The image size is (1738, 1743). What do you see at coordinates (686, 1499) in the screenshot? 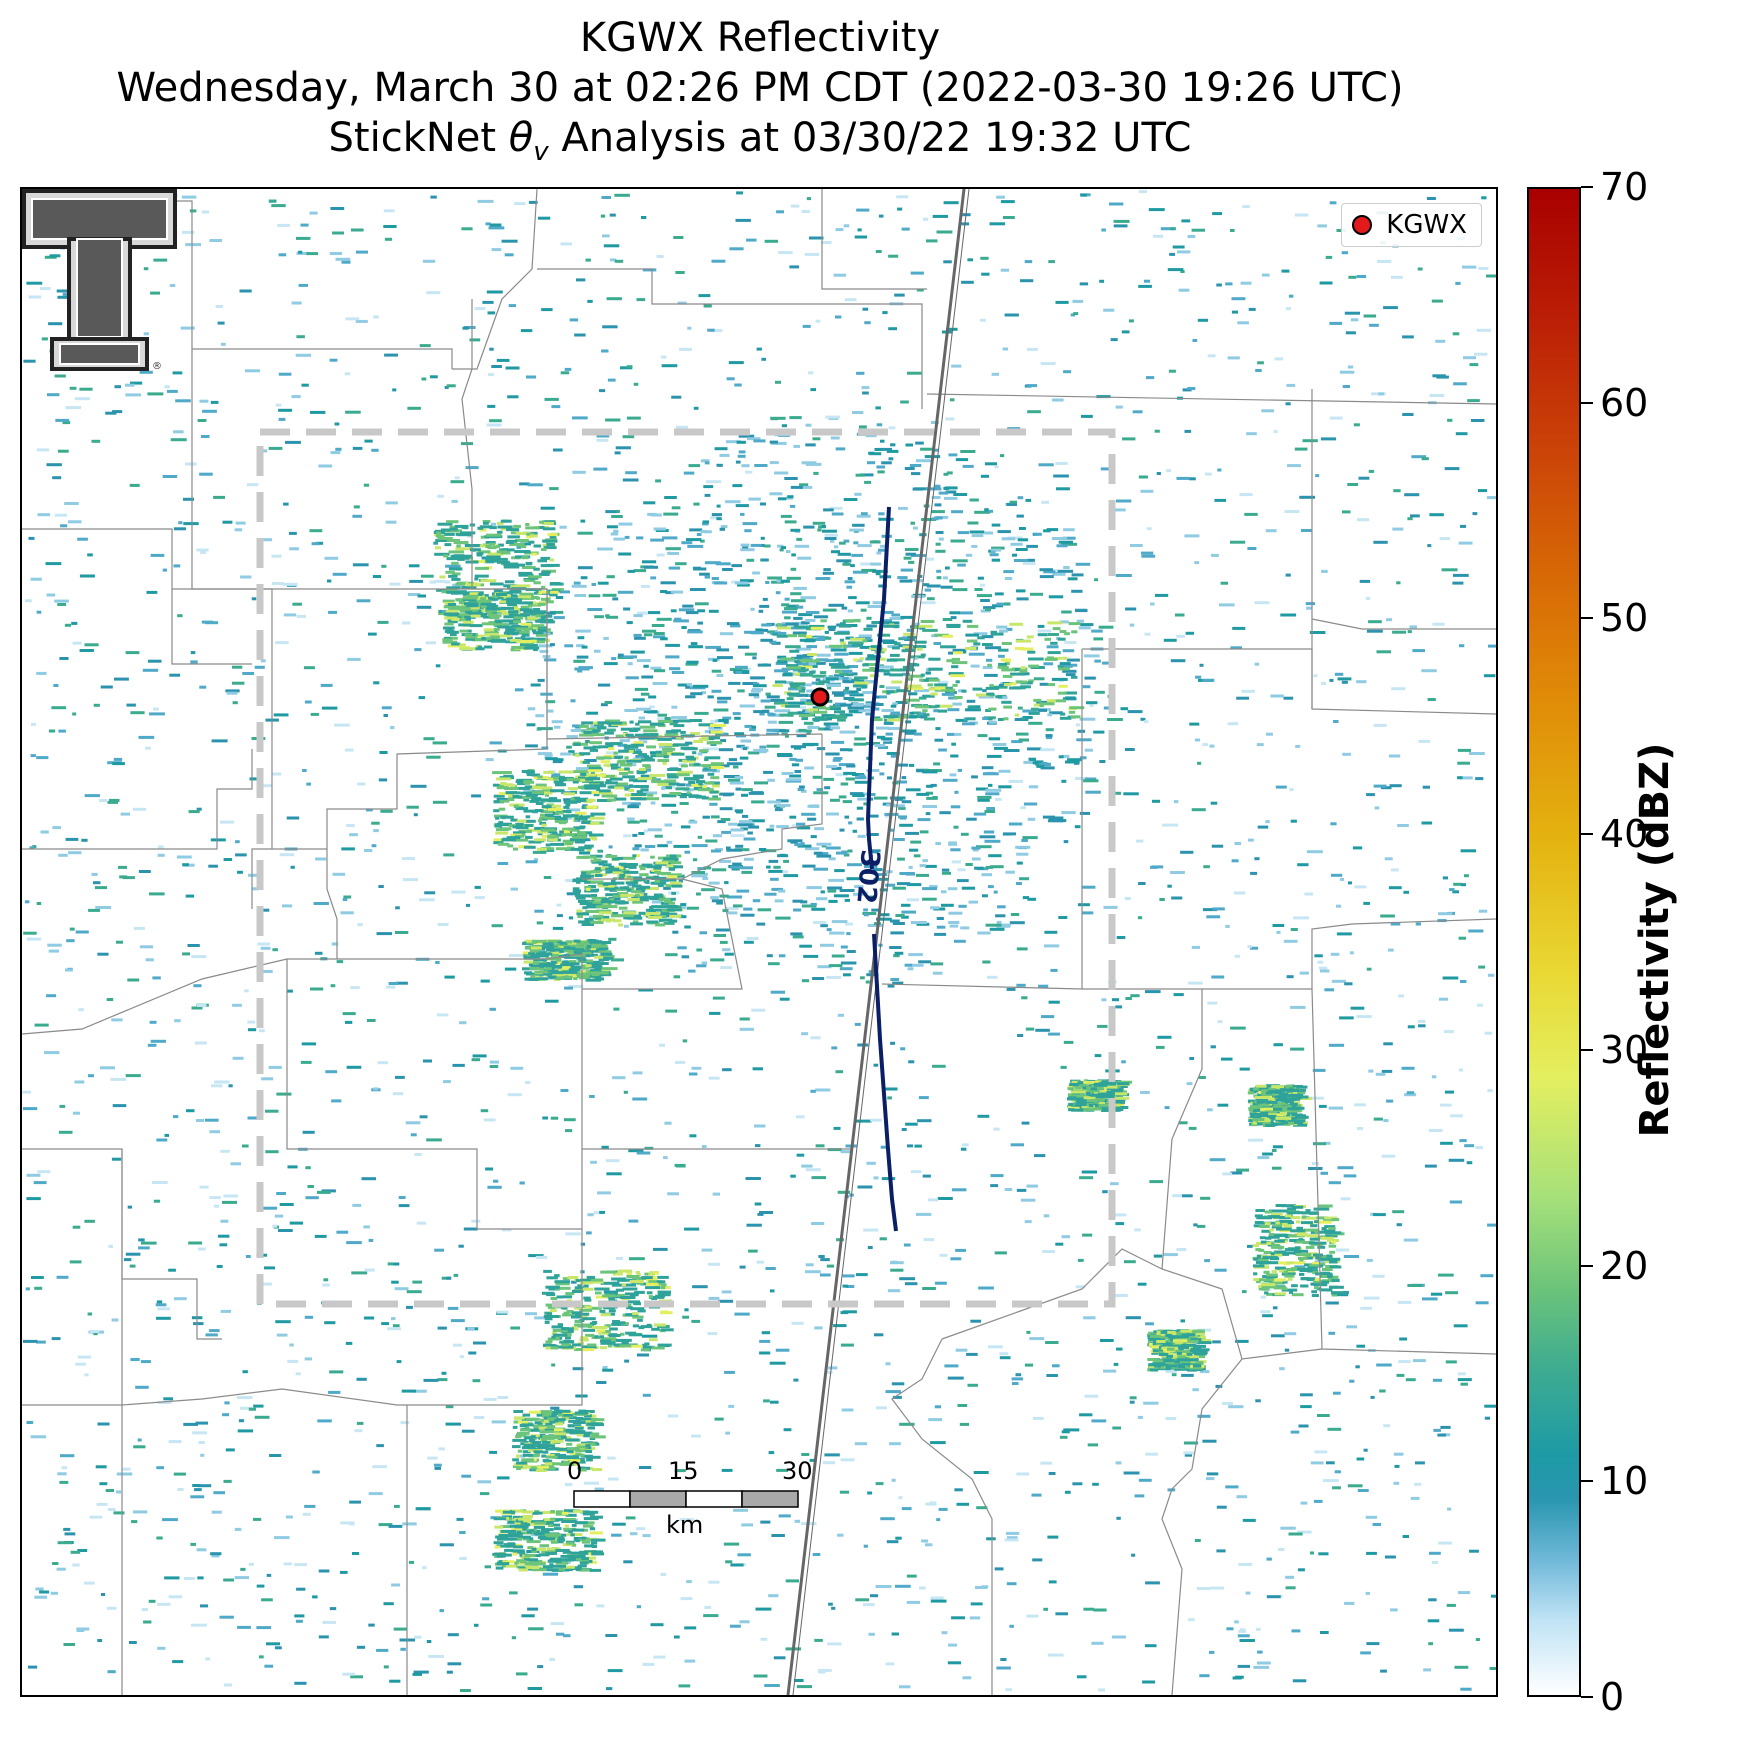
I see `scale-bar` at bounding box center [686, 1499].